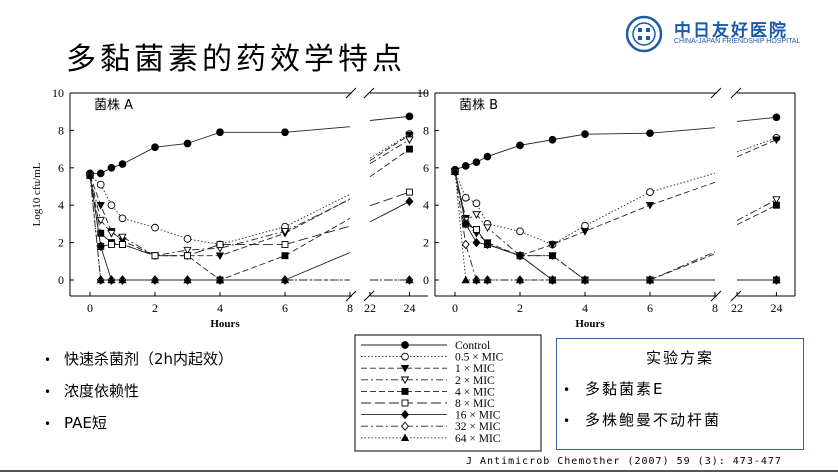 Image resolution: width=838 pixels, height=474 pixels. I want to click on logo-text-en: CHINA-JAPAN FRIENDSHIP HOSPITAL, so click(737, 41).